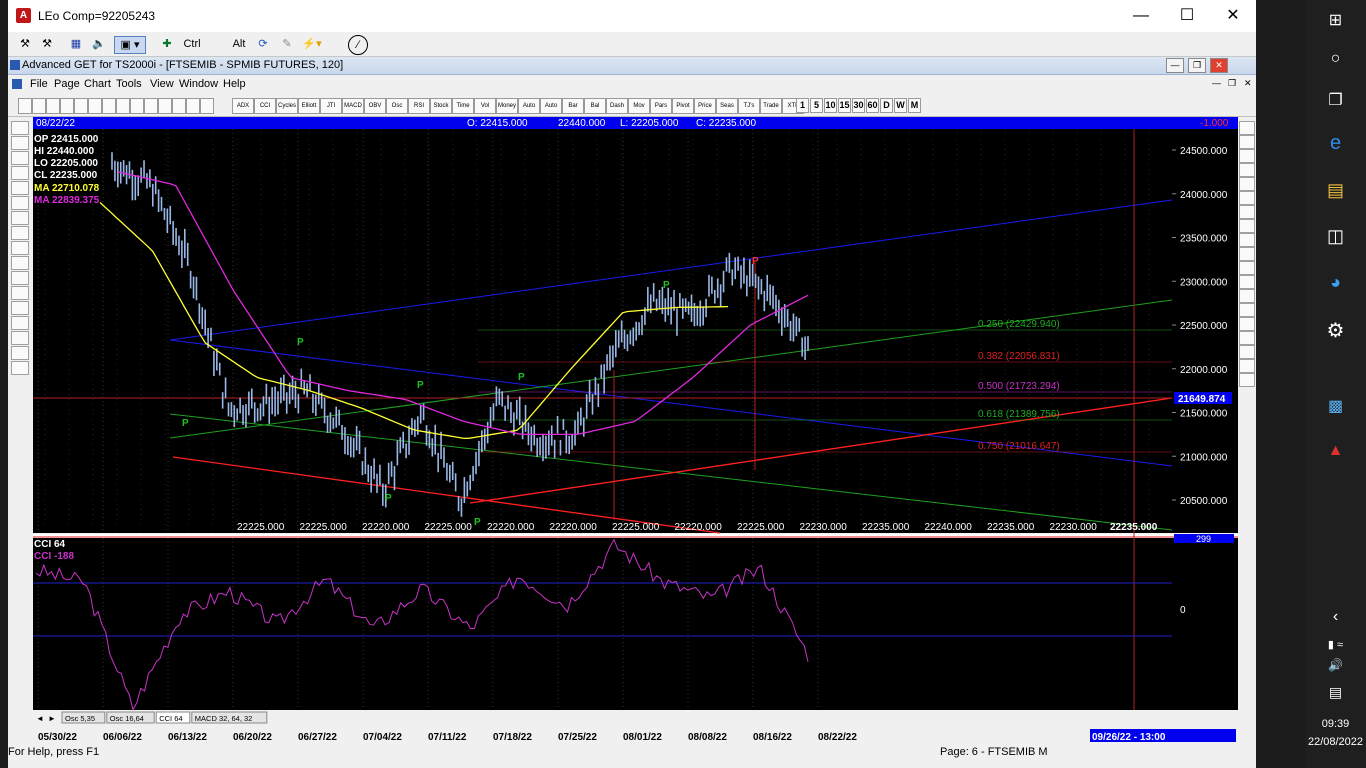  I want to click on study-button: Stock, so click(441, 106).